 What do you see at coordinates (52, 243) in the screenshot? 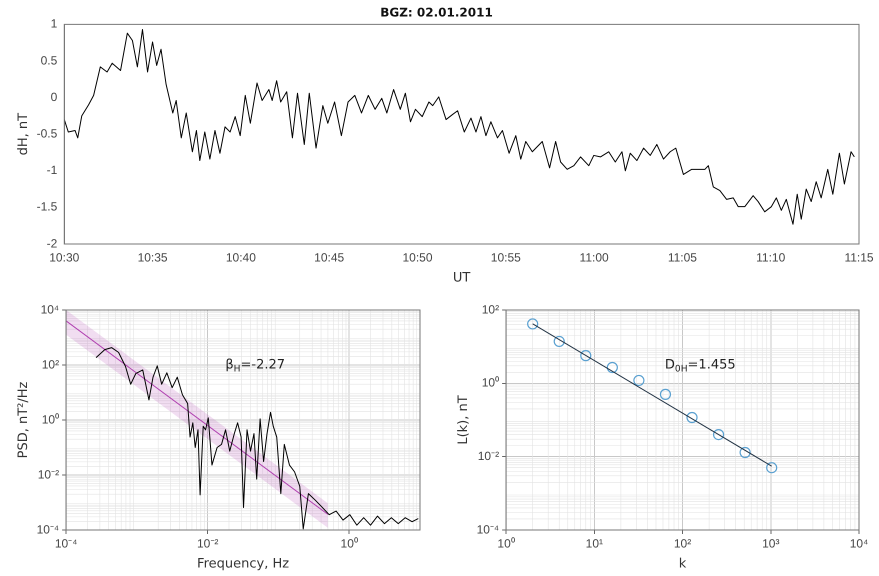
I see `y-tick-label: -2` at bounding box center [52, 243].